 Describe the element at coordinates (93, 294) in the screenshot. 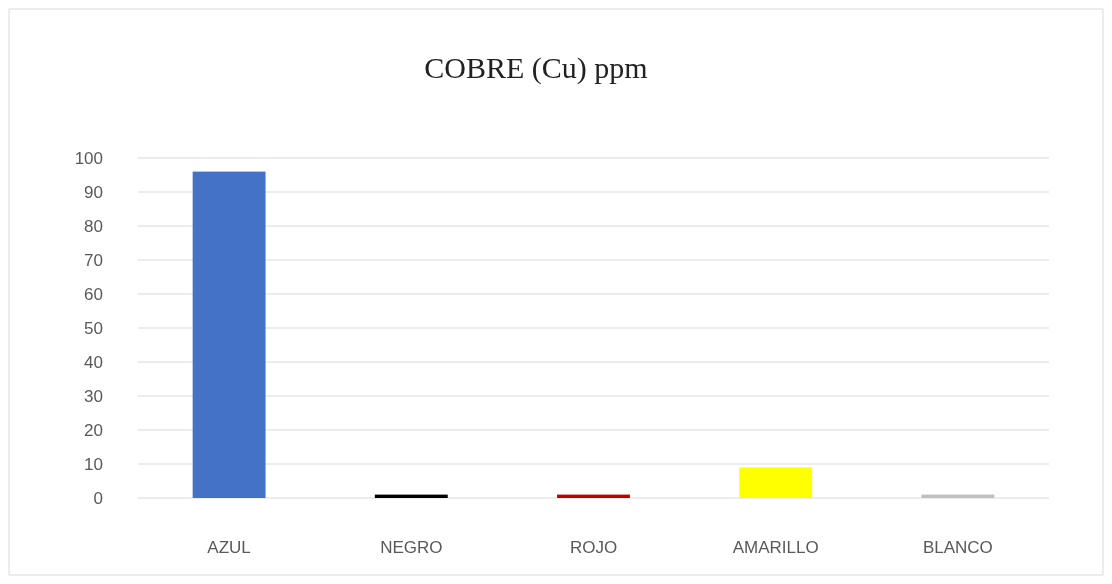

I see `y-tick-label: 60` at that location.